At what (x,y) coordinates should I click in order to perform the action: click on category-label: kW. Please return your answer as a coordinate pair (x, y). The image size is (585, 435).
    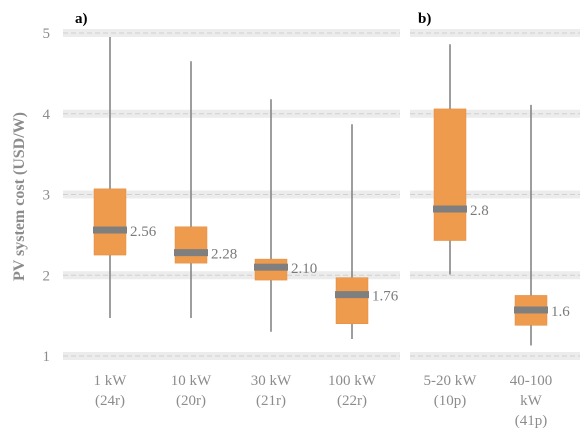
    Looking at the image, I should click on (531, 401).